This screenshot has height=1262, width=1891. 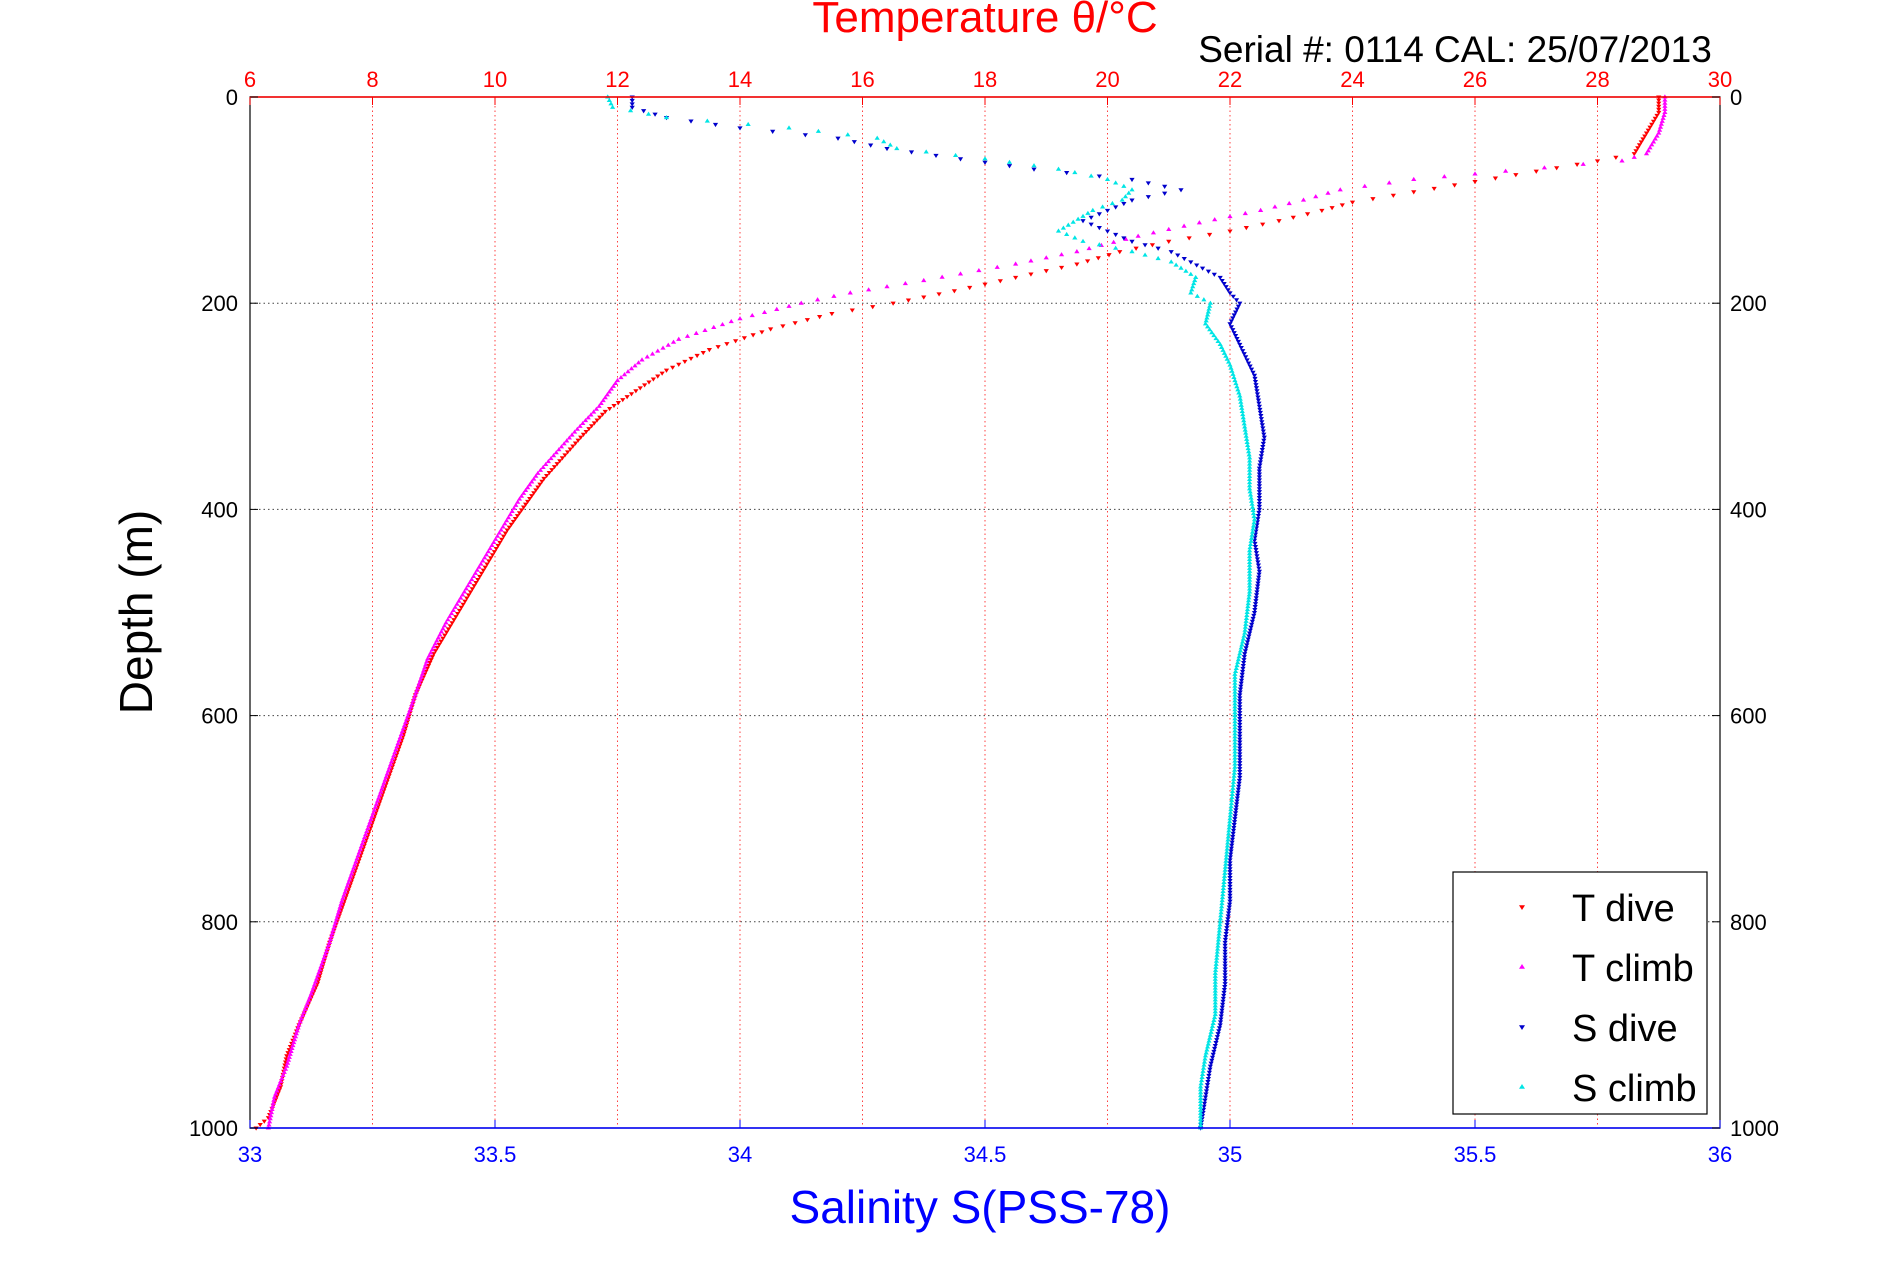 What do you see at coordinates (1522, 907) in the screenshot?
I see `legend-marker` at bounding box center [1522, 907].